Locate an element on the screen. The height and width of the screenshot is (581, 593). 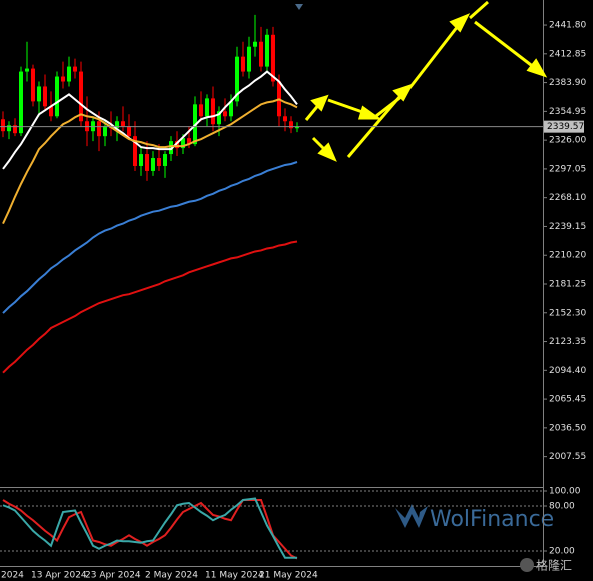
y-tick-label: 2354.95 is located at coordinates (567, 112).